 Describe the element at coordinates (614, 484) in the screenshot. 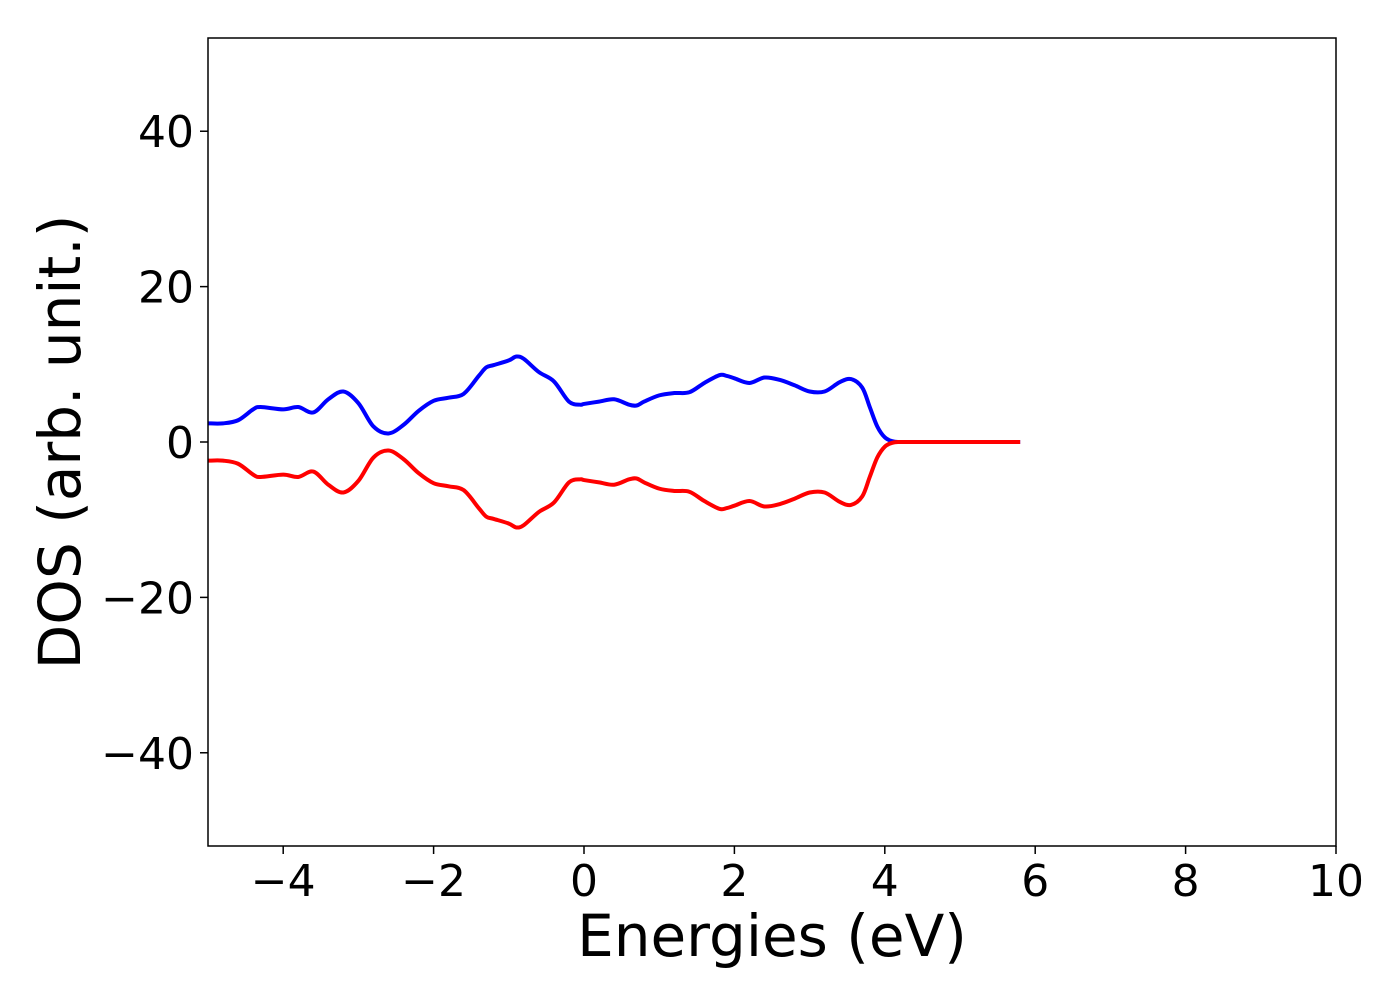

I see `dos-line-red` at that location.